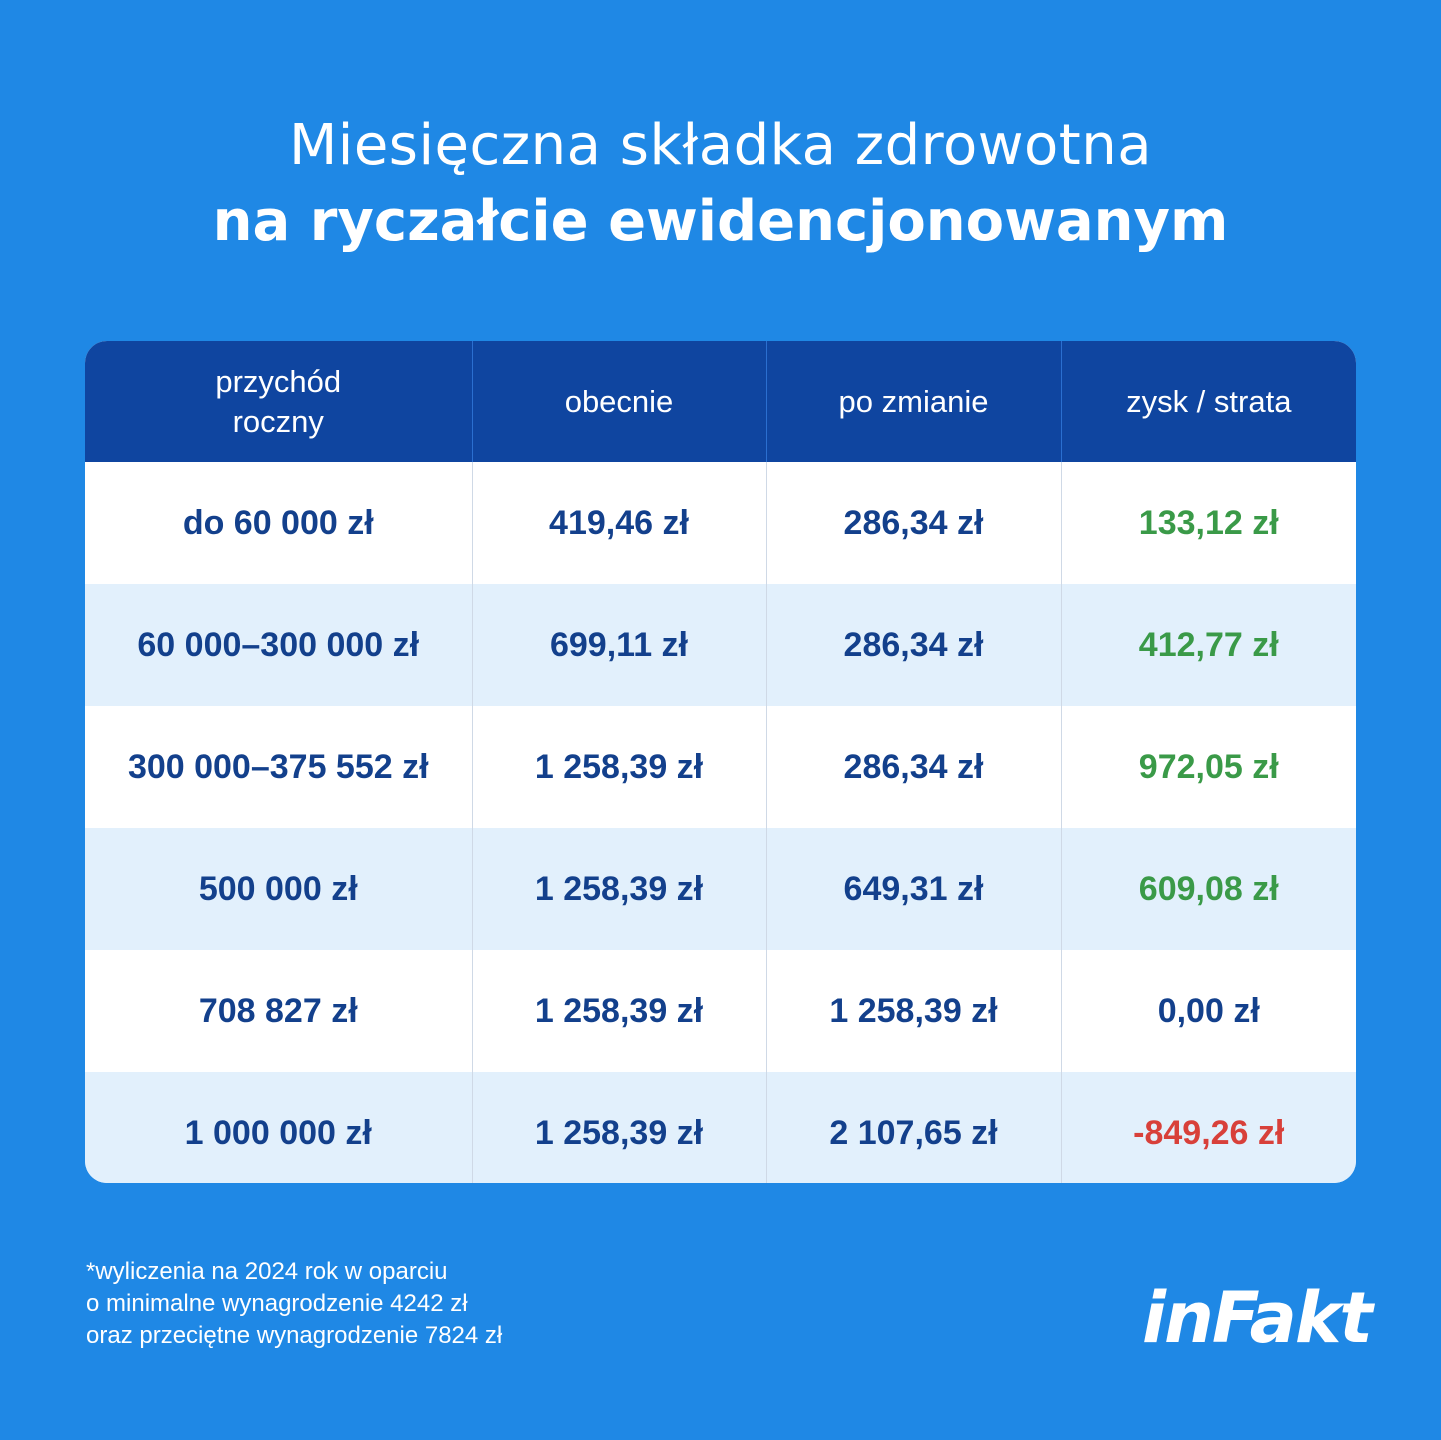 The image size is (1441, 1440). I want to click on current-cell: 699,11 zł, so click(618, 645).